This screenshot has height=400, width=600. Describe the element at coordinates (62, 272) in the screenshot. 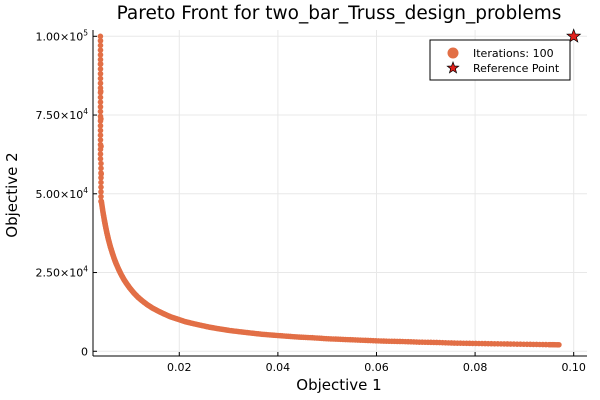

I see `y-tick-label: 2.50×10⁴` at that location.